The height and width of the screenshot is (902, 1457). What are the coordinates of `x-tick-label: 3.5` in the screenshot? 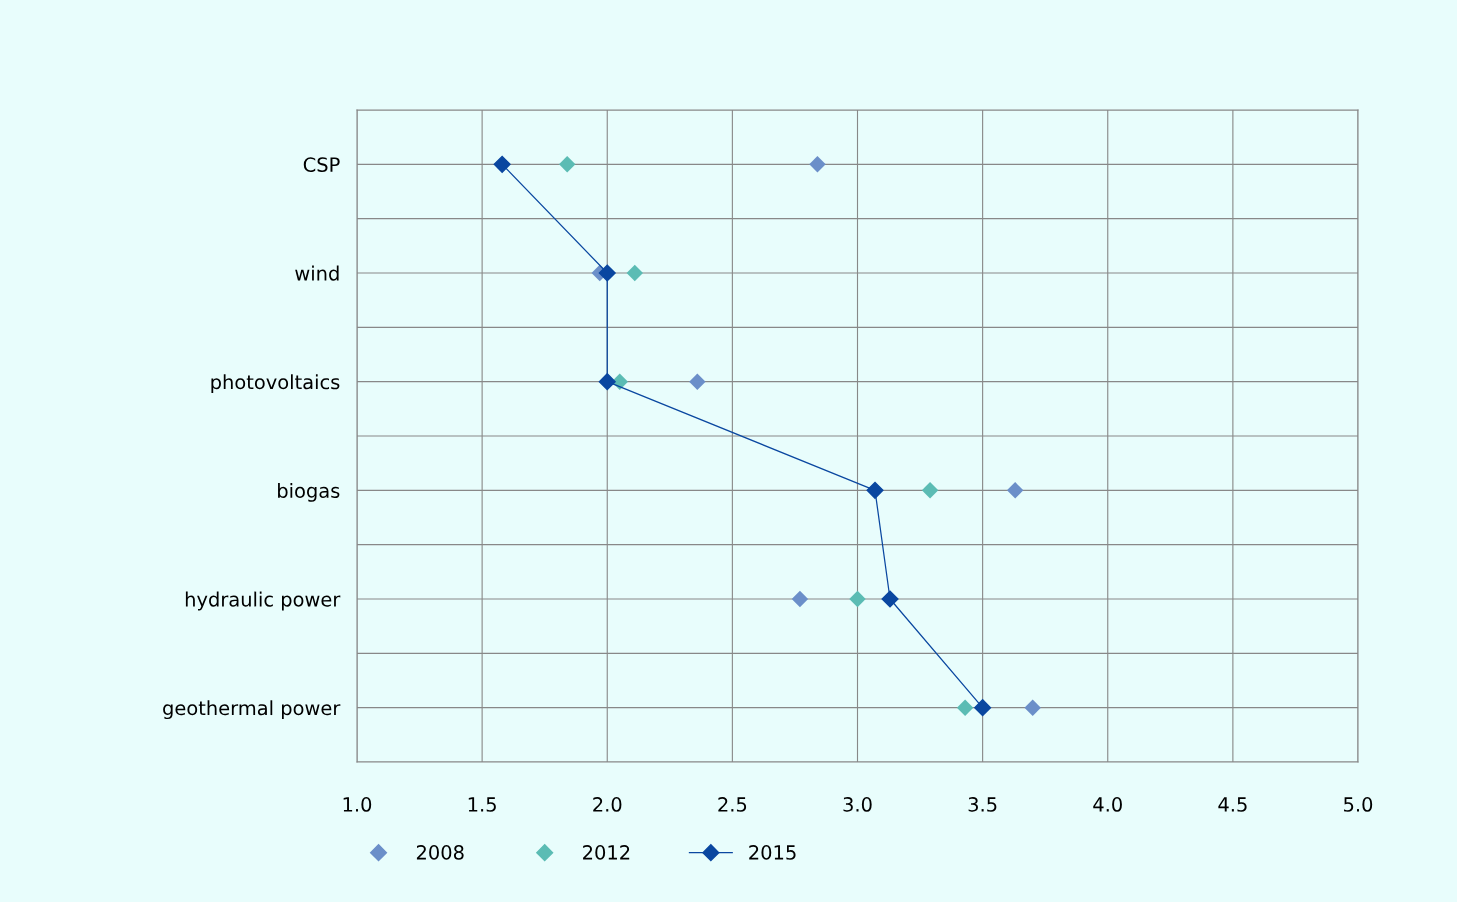 It's located at (982, 804).